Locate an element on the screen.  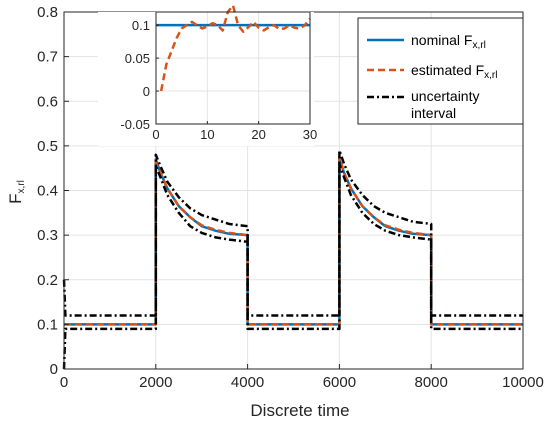
y-axis-label: Fx,rl is located at coordinates (16, 192).